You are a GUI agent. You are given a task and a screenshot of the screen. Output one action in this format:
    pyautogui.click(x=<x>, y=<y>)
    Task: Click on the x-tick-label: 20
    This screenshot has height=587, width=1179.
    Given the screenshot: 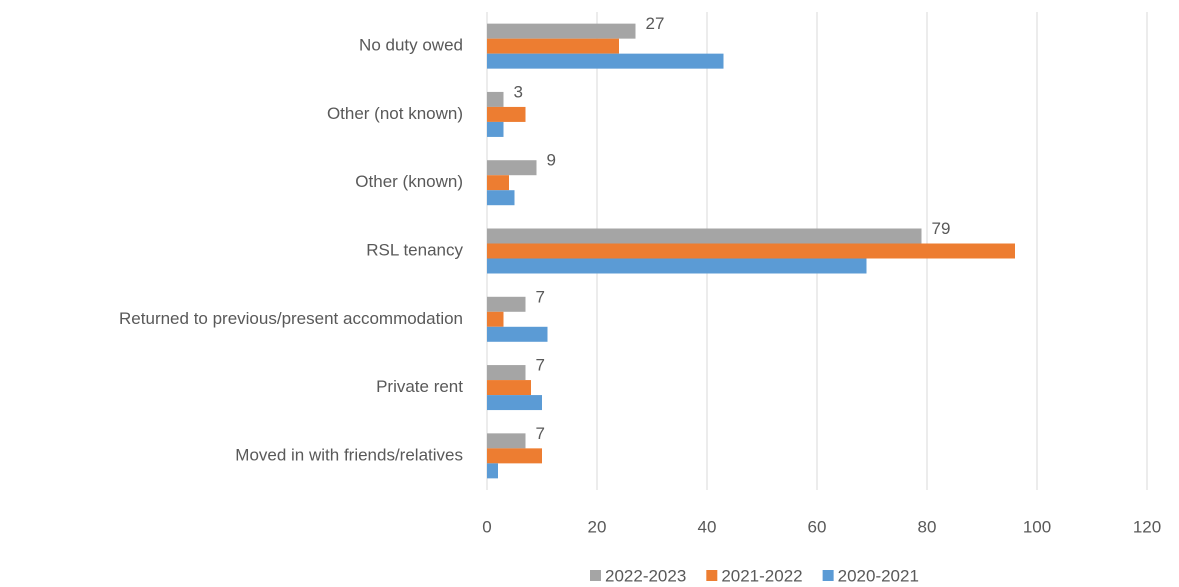 What is the action you would take?
    pyautogui.click(x=597, y=526)
    